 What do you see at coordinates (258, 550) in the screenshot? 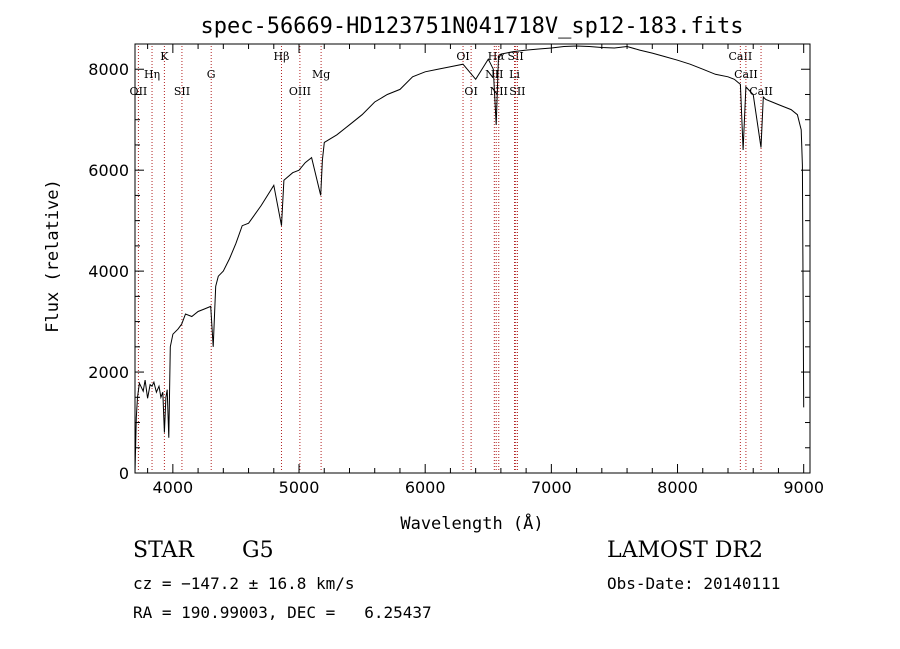
I see `object-subclass: G5` at bounding box center [258, 550].